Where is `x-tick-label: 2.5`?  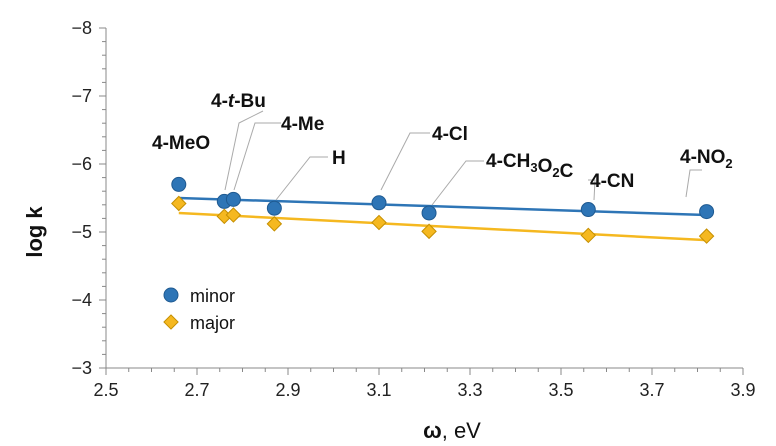
x-tick-label: 2.5 is located at coordinates (105, 390).